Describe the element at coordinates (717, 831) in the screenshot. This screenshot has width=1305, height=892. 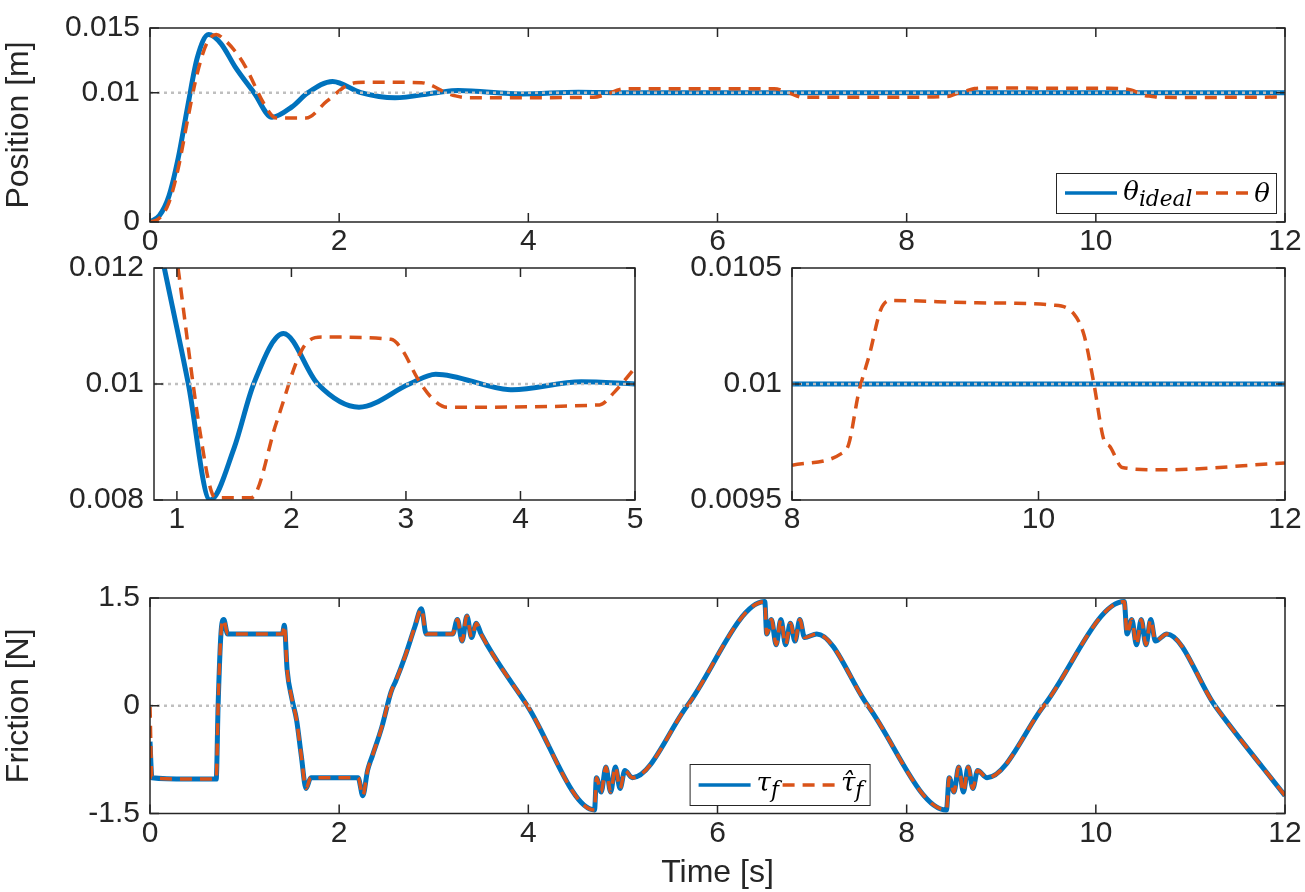
I see `x-tick-label: 6` at that location.